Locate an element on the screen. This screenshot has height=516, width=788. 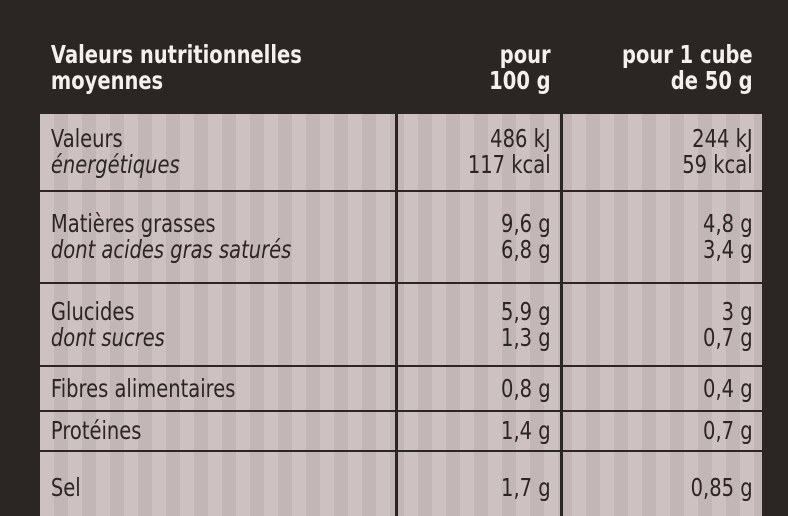
cell-text: 0,8 g is located at coordinates (526, 388).